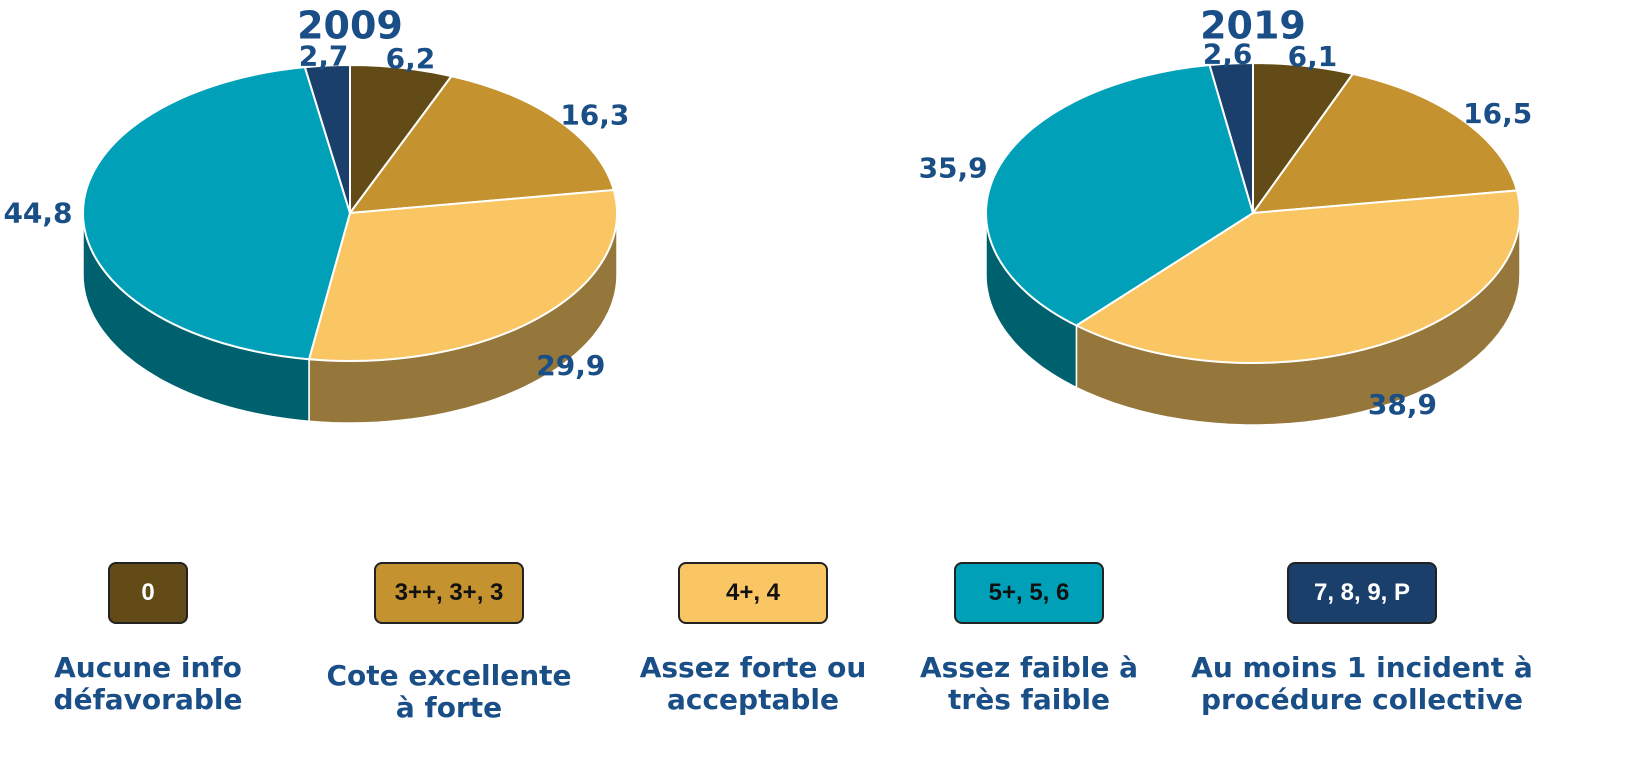 This screenshot has height=759, width=1645. What do you see at coordinates (594, 114) in the screenshot?
I see `value-label: 16,3` at bounding box center [594, 114].